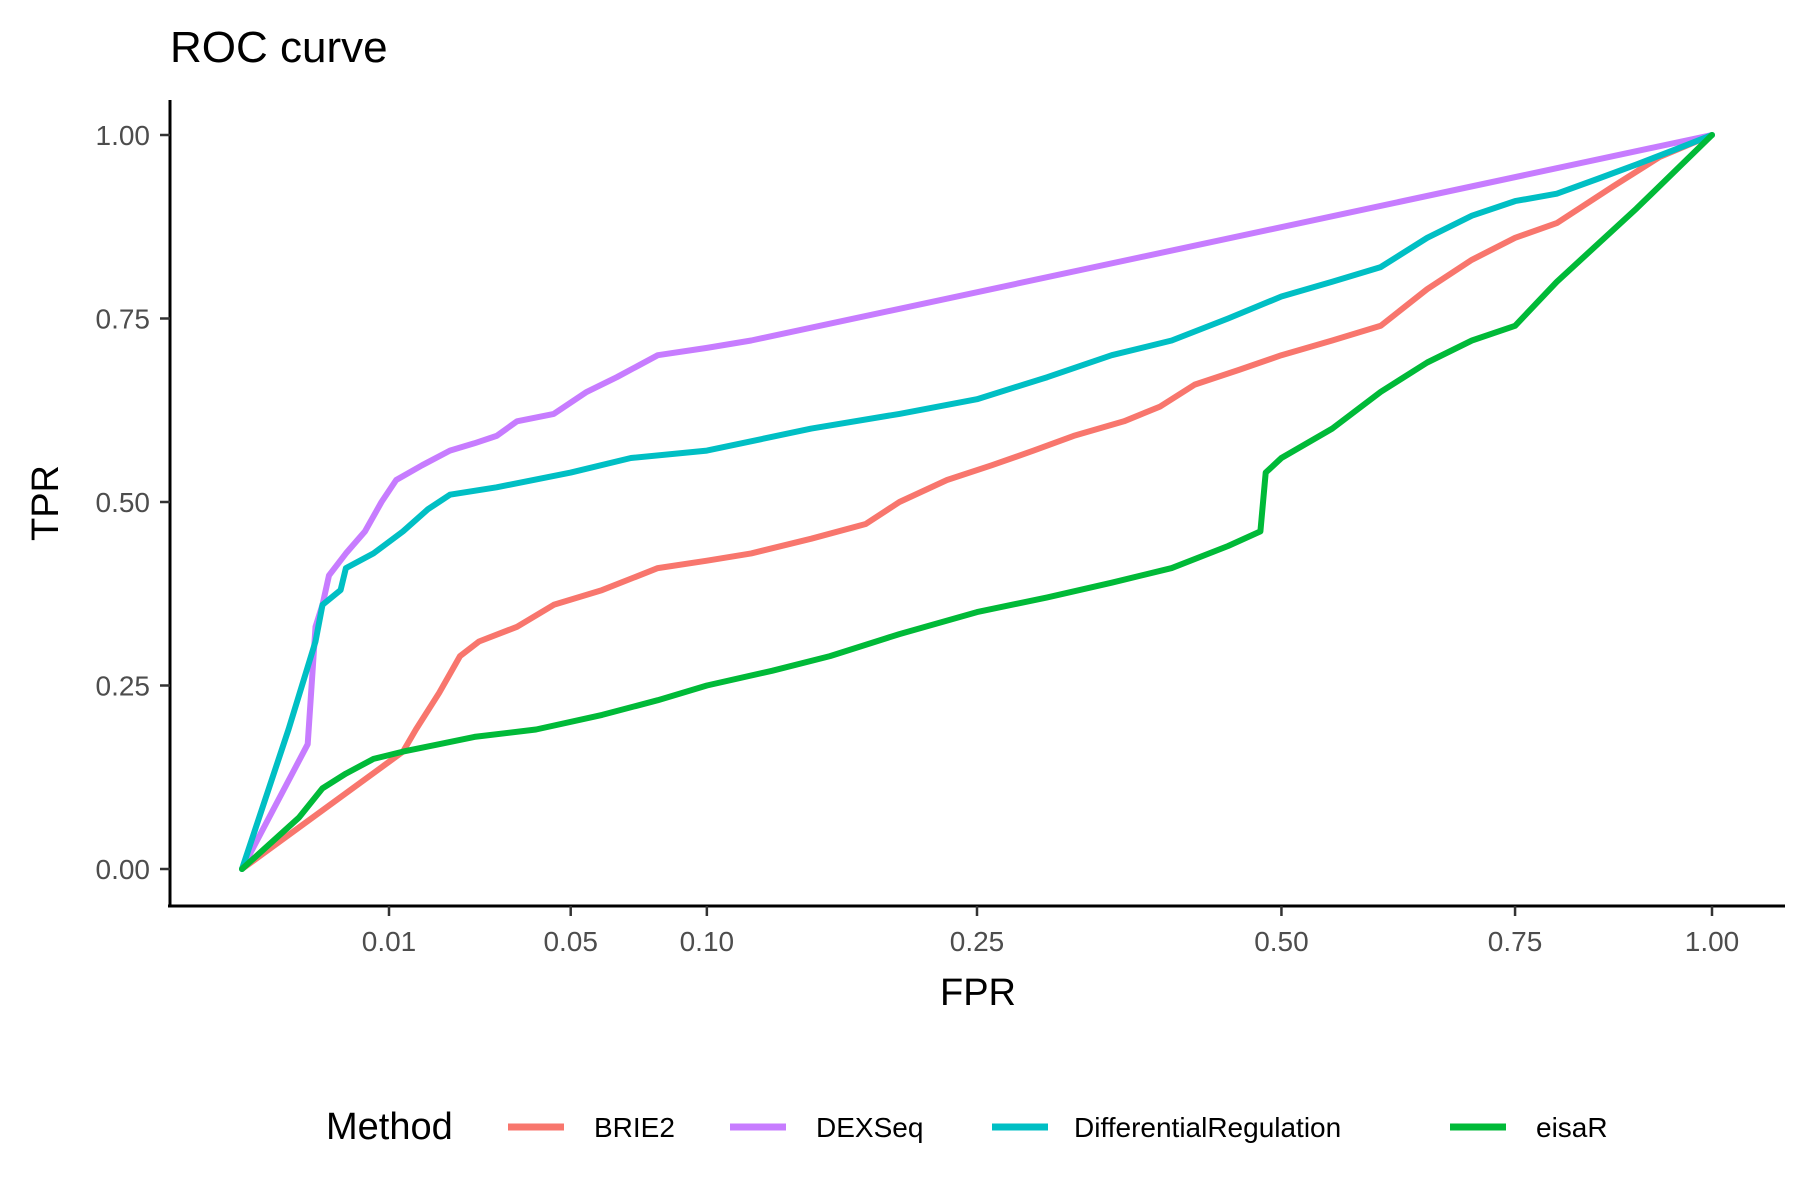 The image size is (1800, 1200). I want to click on y-tick-label: 0.00, so click(123, 869).